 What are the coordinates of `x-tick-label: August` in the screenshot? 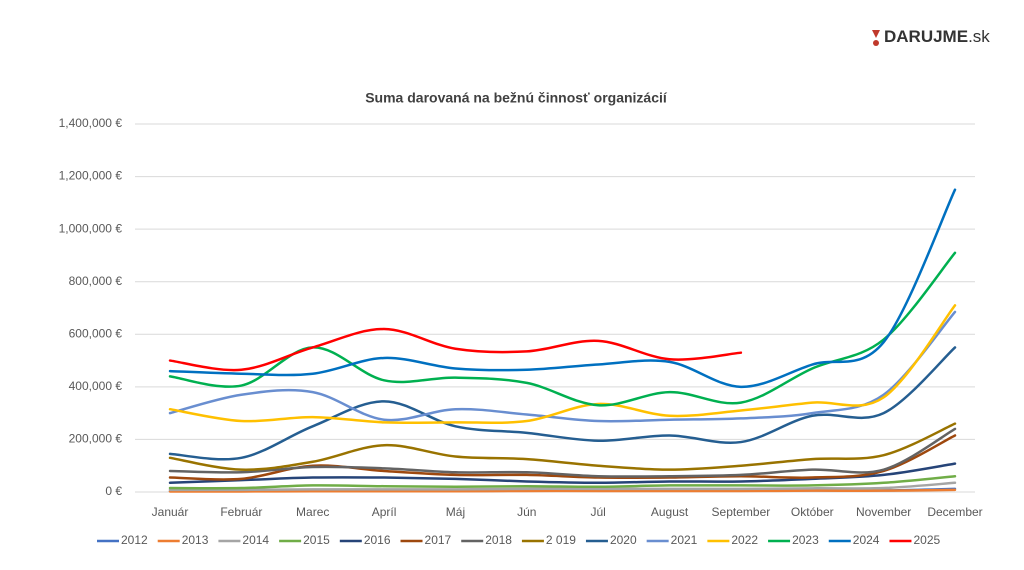 It's located at (670, 512).